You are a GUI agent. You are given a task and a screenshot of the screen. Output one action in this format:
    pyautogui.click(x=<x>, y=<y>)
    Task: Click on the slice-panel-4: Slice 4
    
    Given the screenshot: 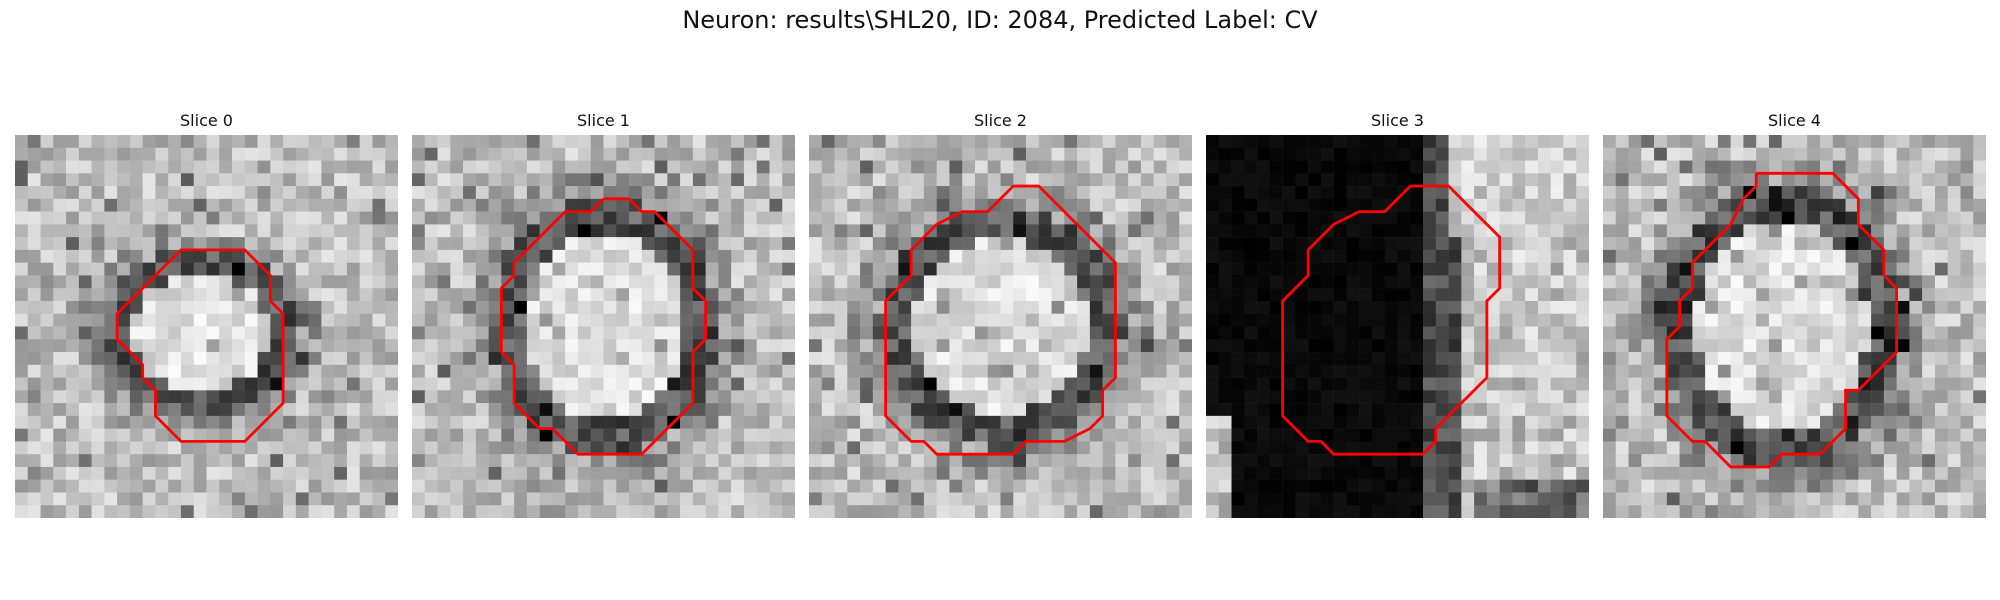 What is the action you would take?
    pyautogui.click(x=1794, y=313)
    